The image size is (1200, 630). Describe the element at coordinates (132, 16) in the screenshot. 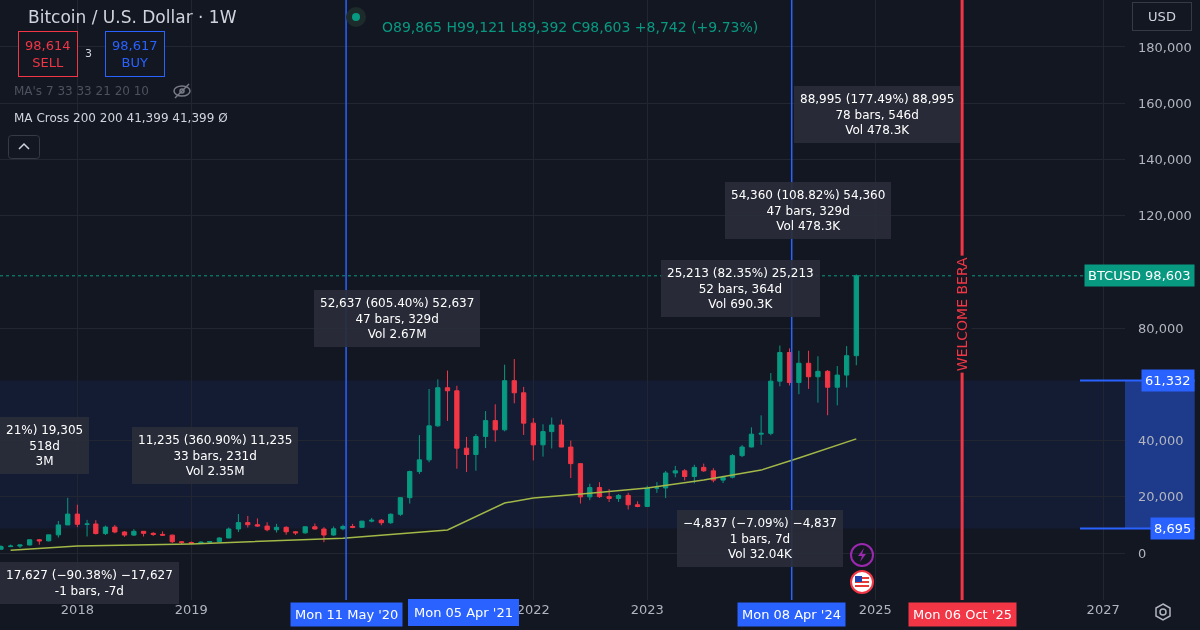

I see `chart-title: Bitcoin / U.S. Dollar · 1W` at that location.